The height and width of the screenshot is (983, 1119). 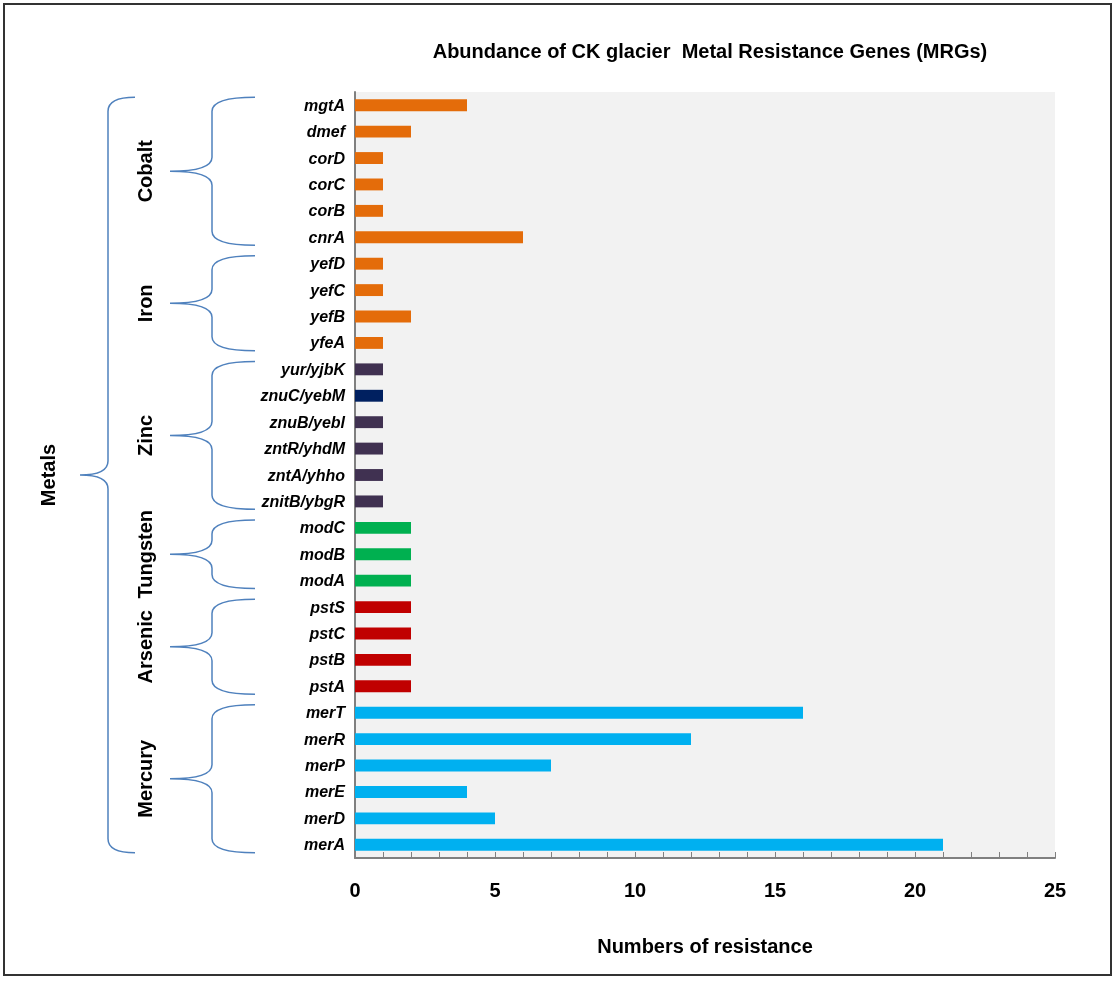 What do you see at coordinates (327, 290) in the screenshot?
I see `y-tick-label: yefC` at bounding box center [327, 290].